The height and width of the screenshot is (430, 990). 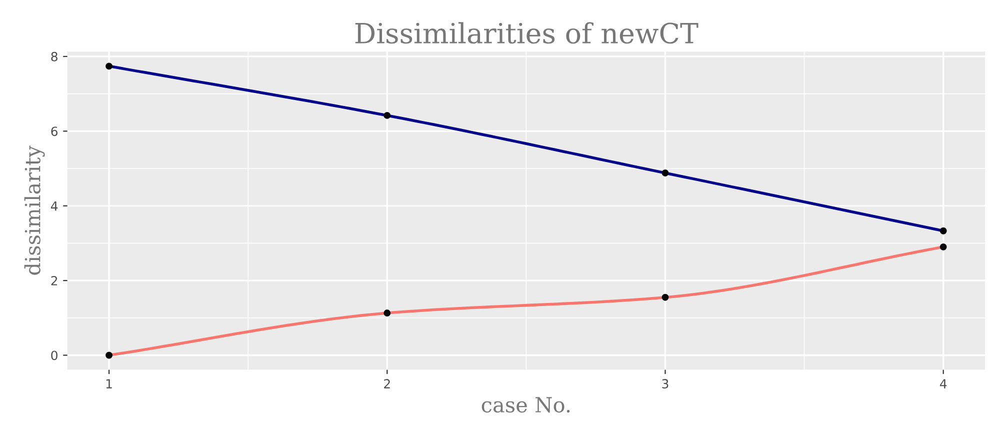 What do you see at coordinates (943, 383) in the screenshot?
I see `x-tick-label: 4` at bounding box center [943, 383].